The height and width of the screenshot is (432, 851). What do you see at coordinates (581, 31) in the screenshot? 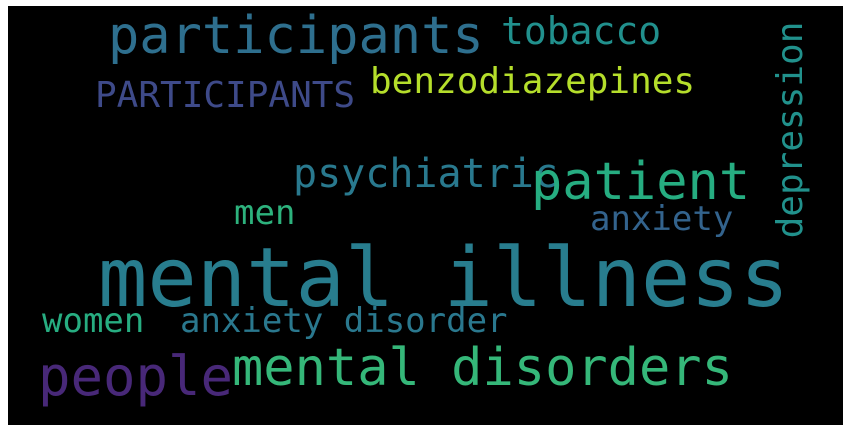
I see `word-tobacco: tobacco` at bounding box center [581, 31].